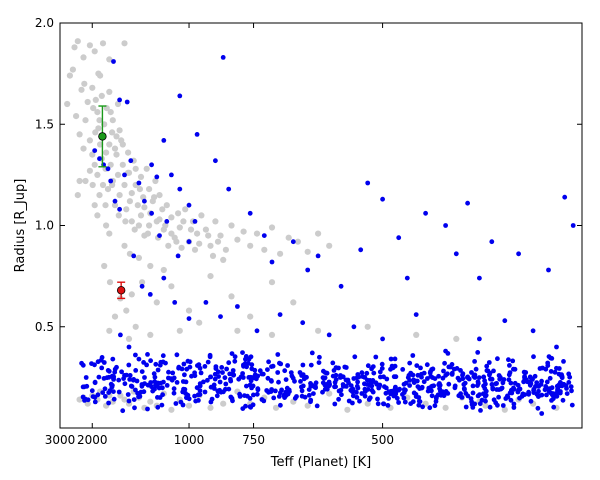 The height and width of the screenshot is (480, 600). What do you see at coordinates (44, 327) in the screenshot?
I see `y-tick-label: 0.5` at bounding box center [44, 327].